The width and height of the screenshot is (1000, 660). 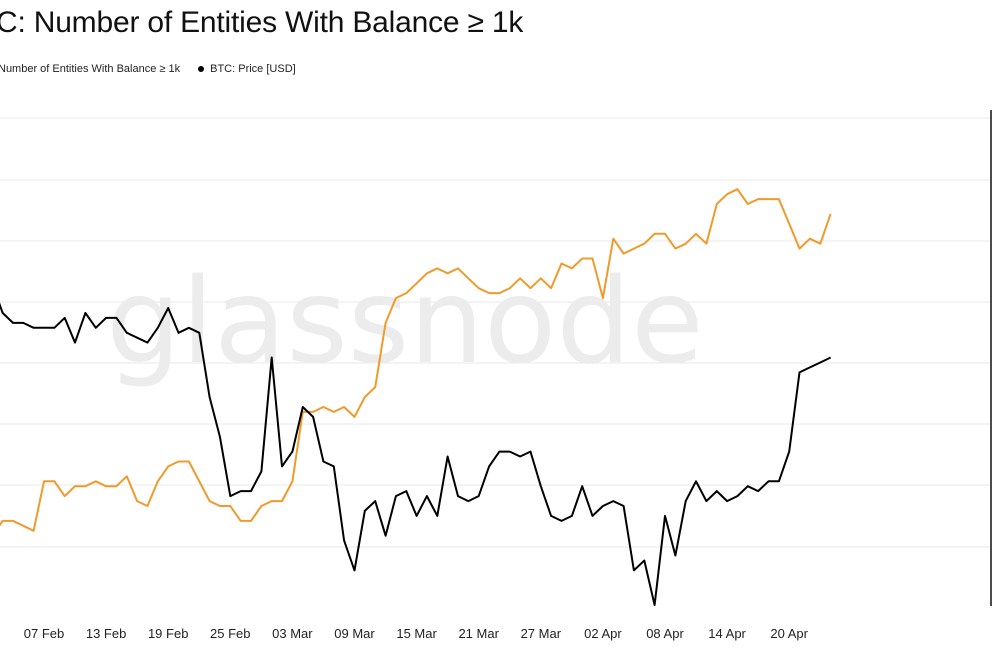 What do you see at coordinates (262, 22) in the screenshot?
I see `chart-title: C: Number of Entities With Balance ≥ 1k` at bounding box center [262, 22].